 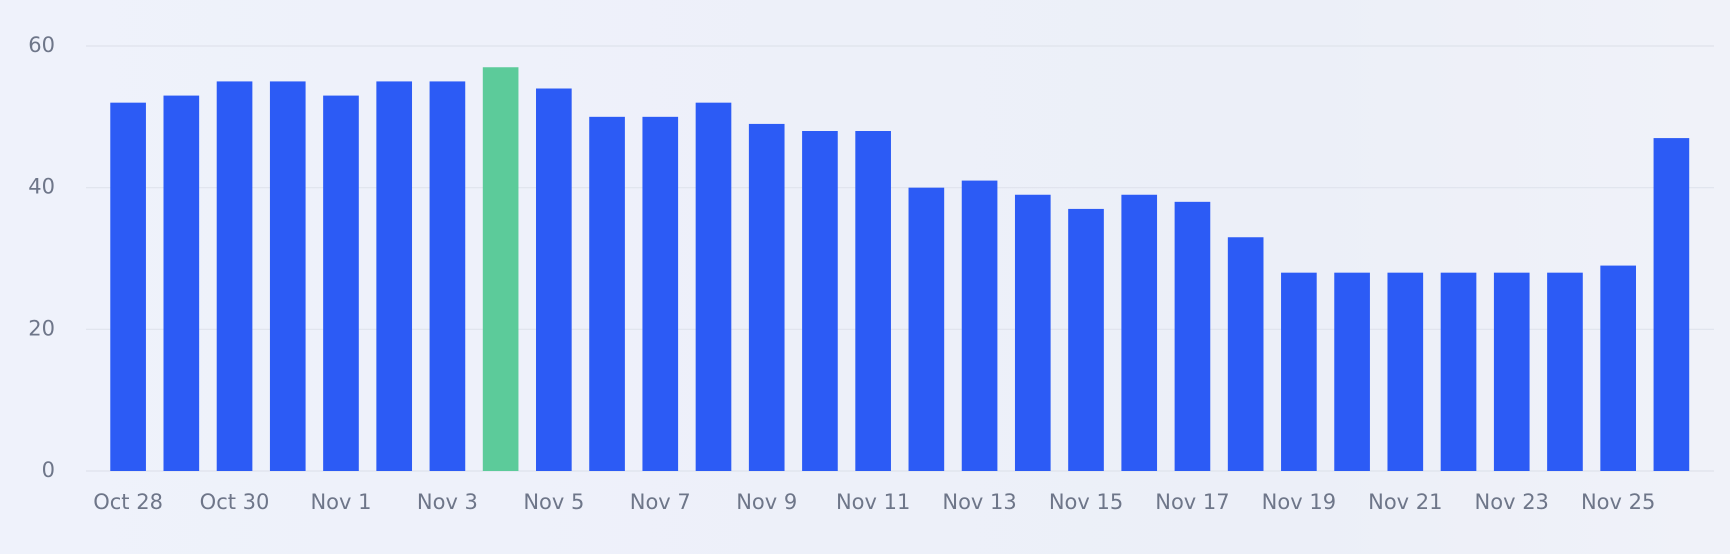 What do you see at coordinates (235, 502) in the screenshot?
I see `x-tick-label: Oct 30` at bounding box center [235, 502].